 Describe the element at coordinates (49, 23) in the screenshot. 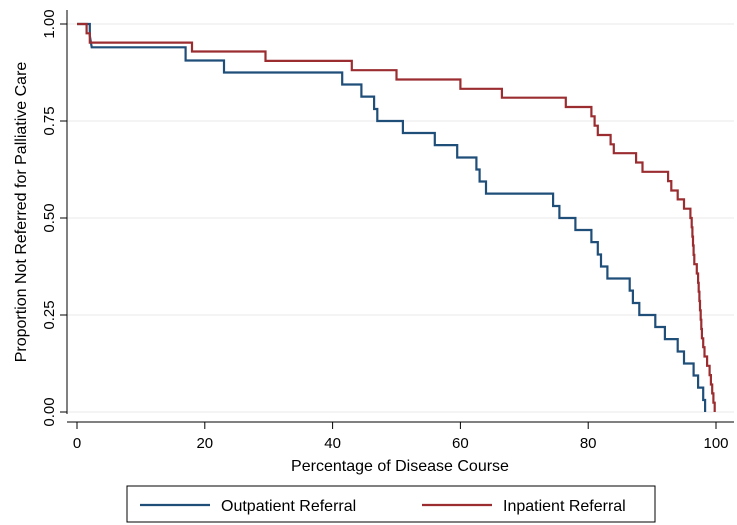

I see `y-tick-label: 1.00` at that location.